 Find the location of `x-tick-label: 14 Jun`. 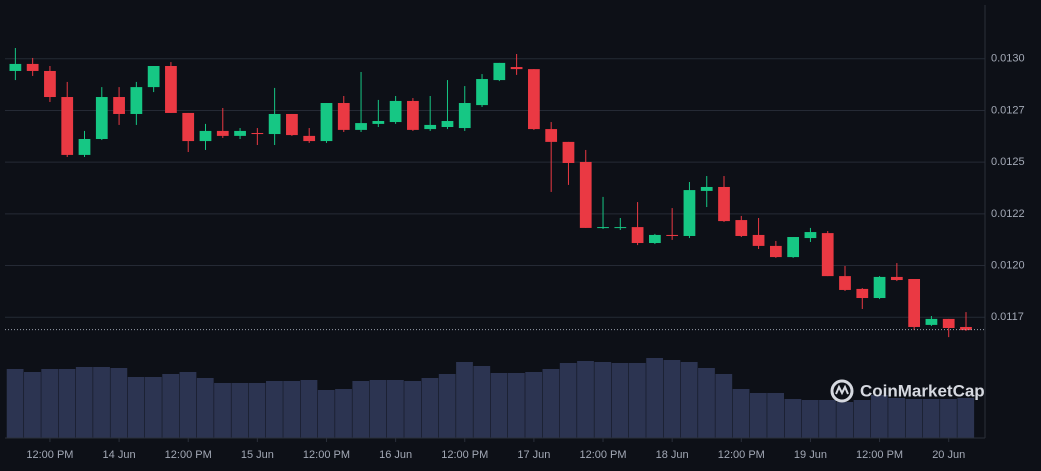

x-tick-label: 14 Jun is located at coordinates (119, 455).